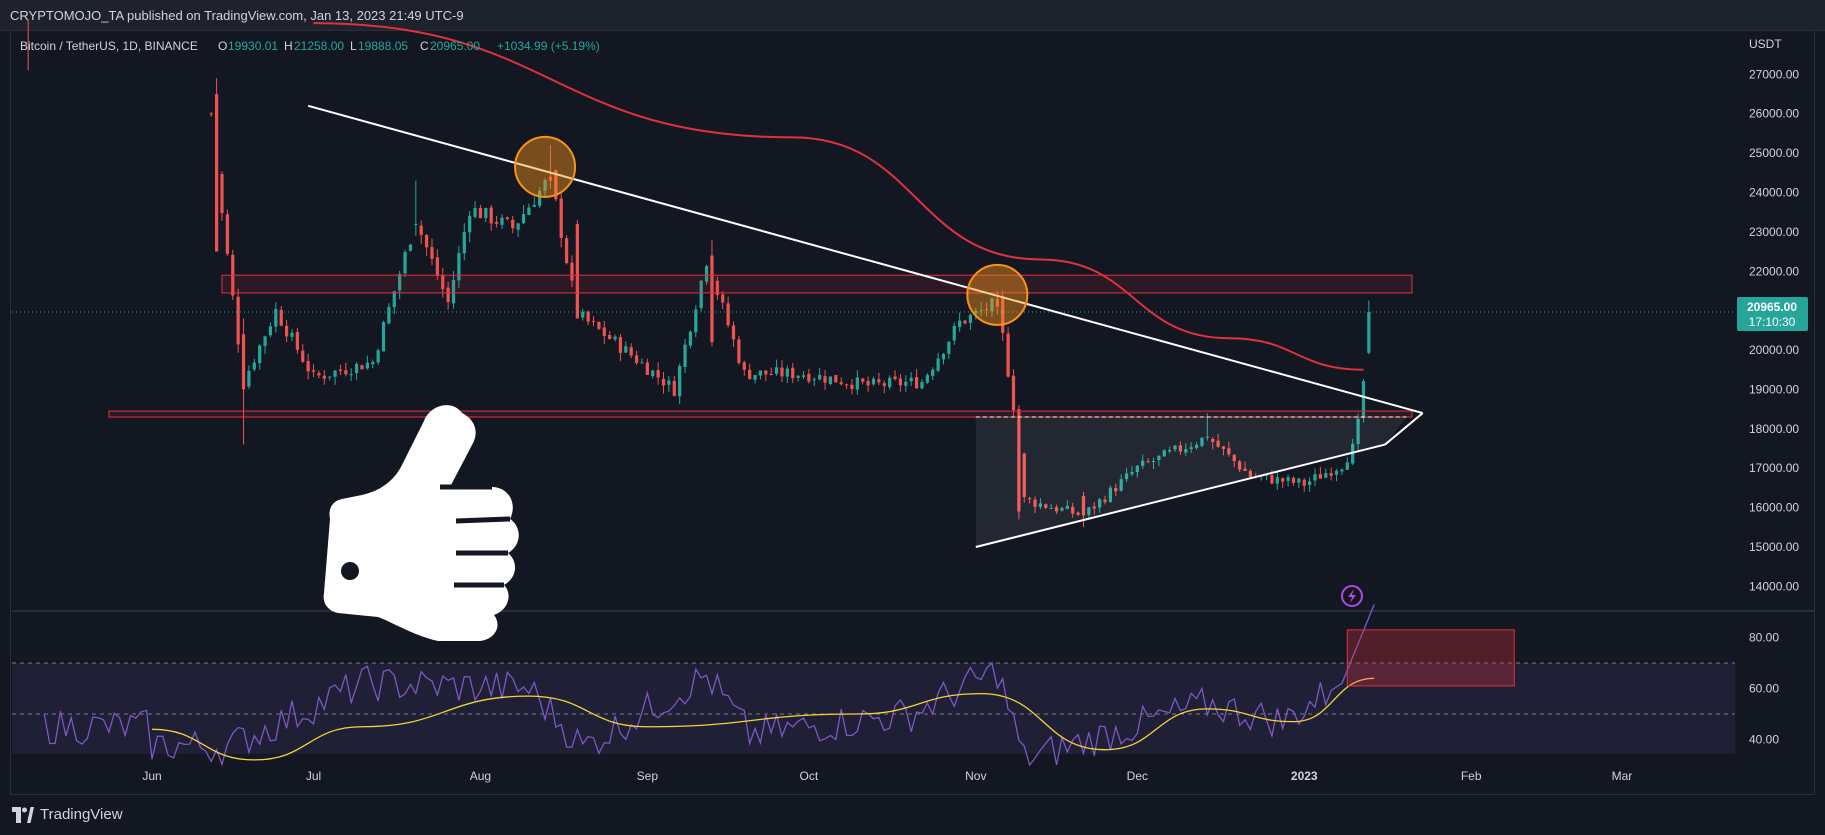 The height and width of the screenshot is (835, 1825). I want to click on legend-high-label: H, so click(288, 46).